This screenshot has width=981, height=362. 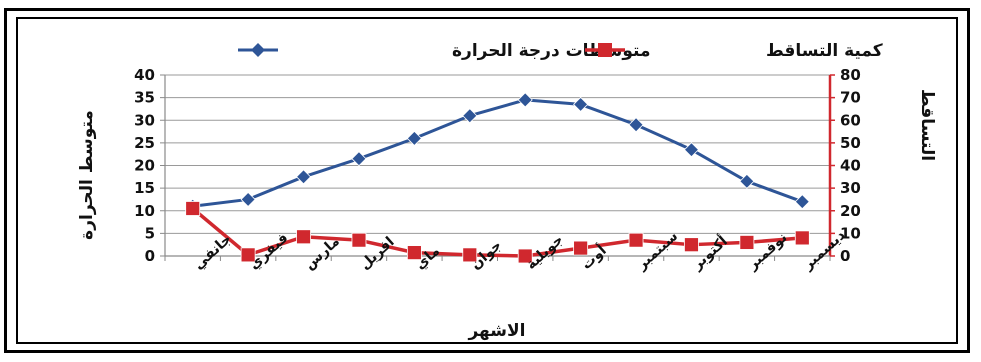 I want to click on y-right-tick-label: 50, so click(x=850, y=143).